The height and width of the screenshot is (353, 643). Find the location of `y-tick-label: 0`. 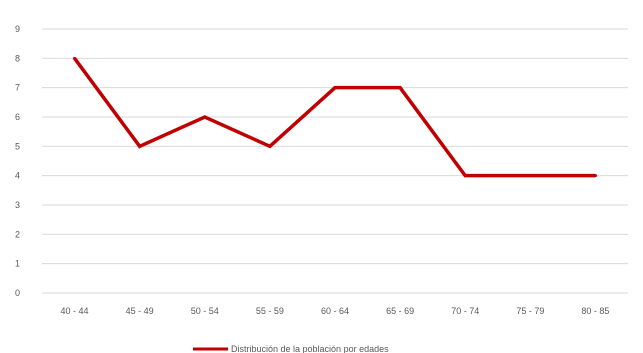

y-tick-label: 0 is located at coordinates (17, 293).